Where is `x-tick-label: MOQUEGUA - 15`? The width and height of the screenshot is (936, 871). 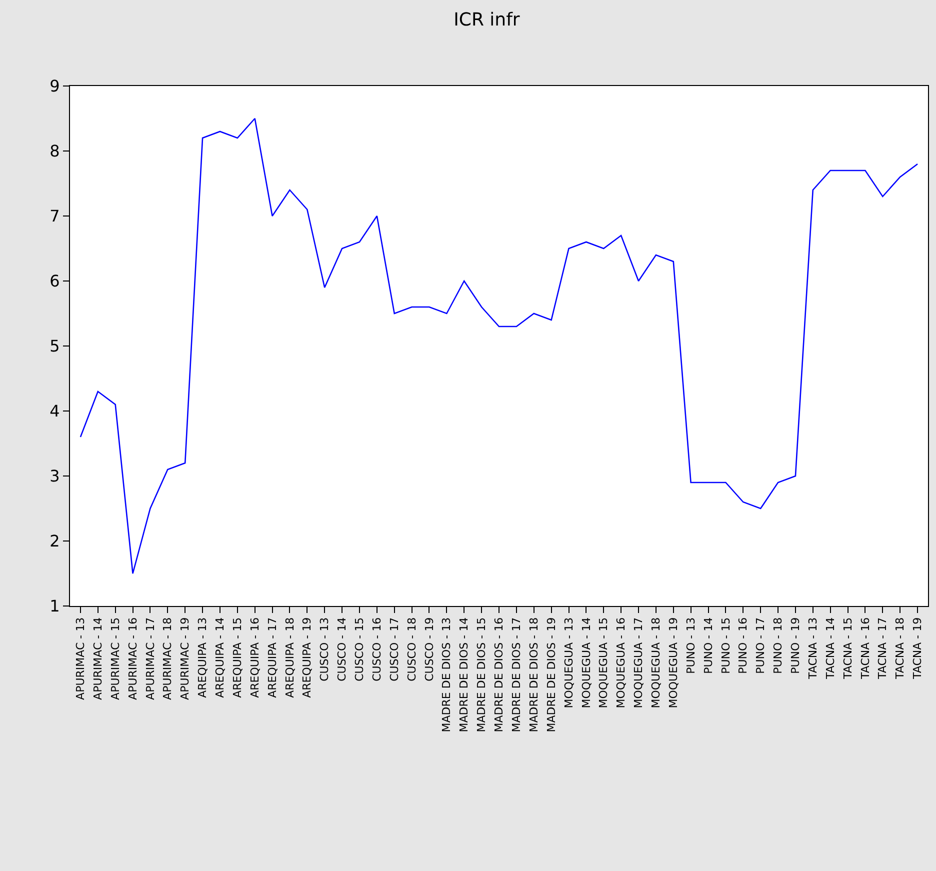
x-tick-label: MOQUEGUA - 15 is located at coordinates (603, 662).